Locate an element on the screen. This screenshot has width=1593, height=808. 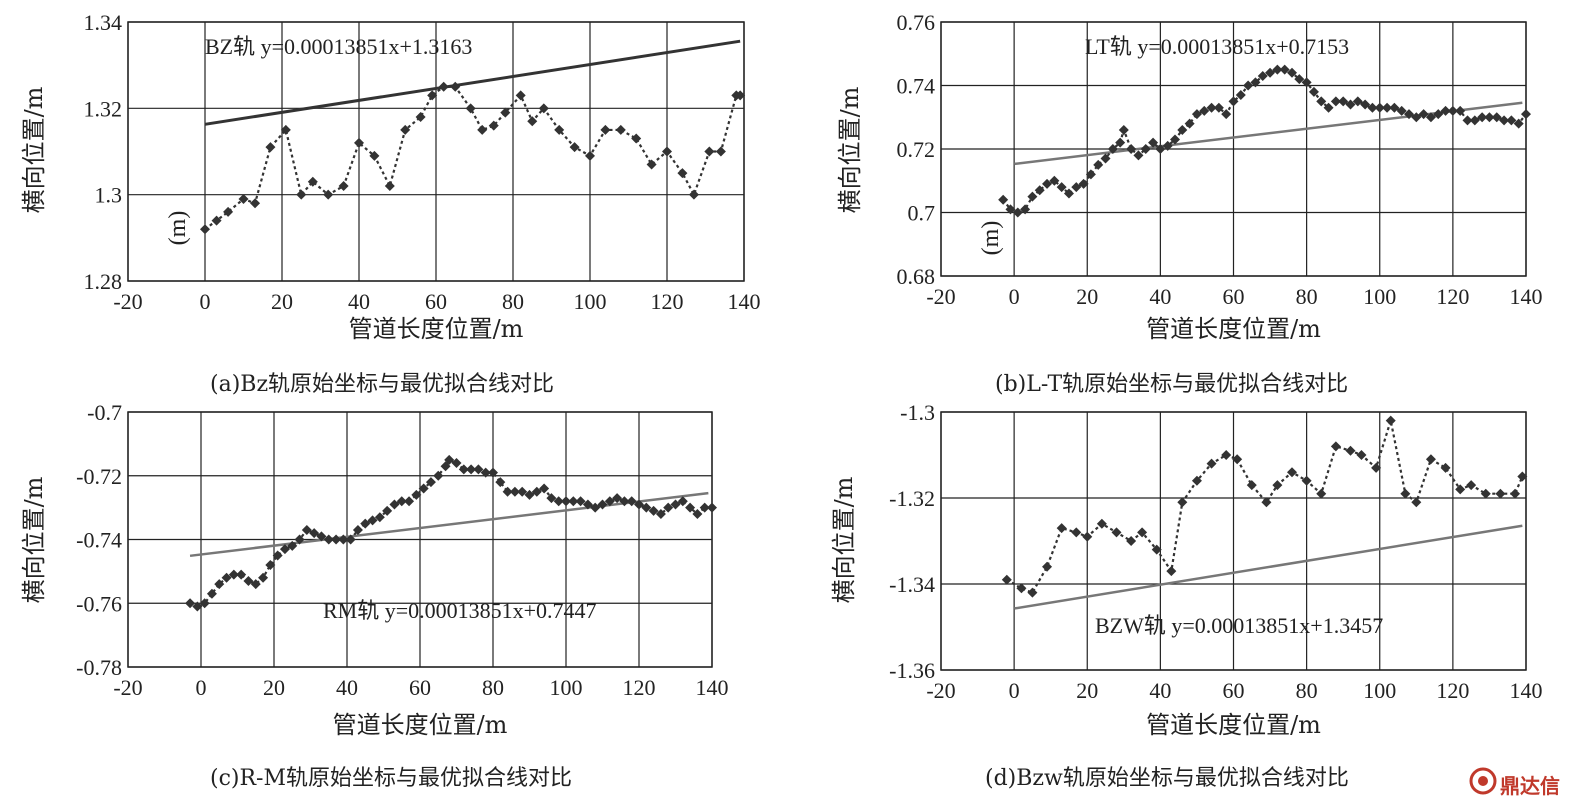
y-tick-label: -1.32 is located at coordinates (912, 498).